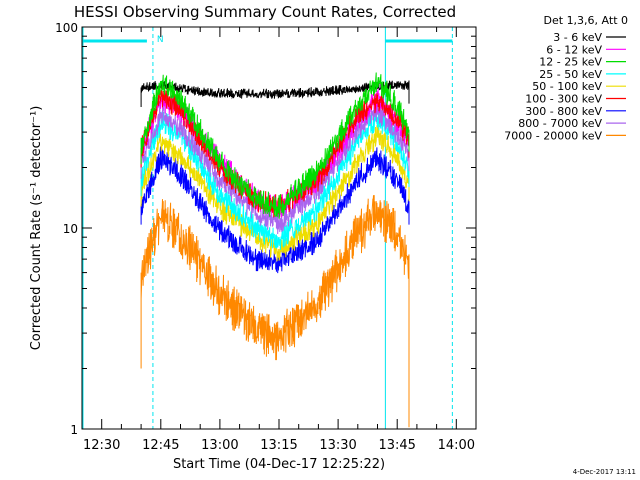  What do you see at coordinates (577, 37) in the screenshot?
I see `legend-label: 3 - 6 keV` at bounding box center [577, 37].